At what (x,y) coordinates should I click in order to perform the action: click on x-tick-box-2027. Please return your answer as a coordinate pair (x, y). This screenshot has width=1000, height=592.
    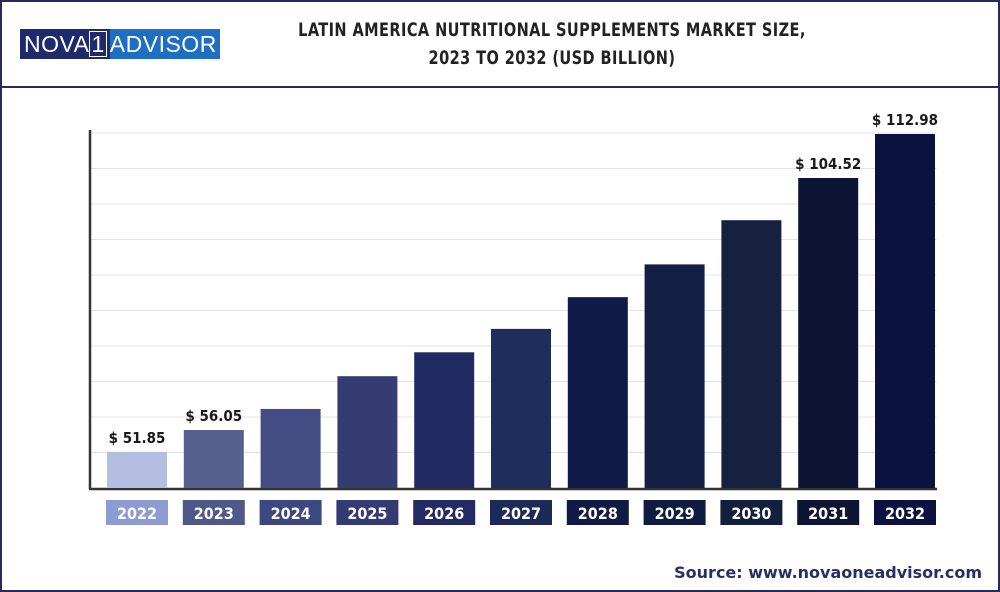
    Looking at the image, I should click on (521, 512).